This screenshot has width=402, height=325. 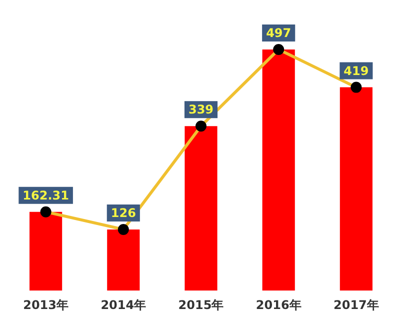 What do you see at coordinates (123, 213) in the screenshot?
I see `data-label: 126` at bounding box center [123, 213].